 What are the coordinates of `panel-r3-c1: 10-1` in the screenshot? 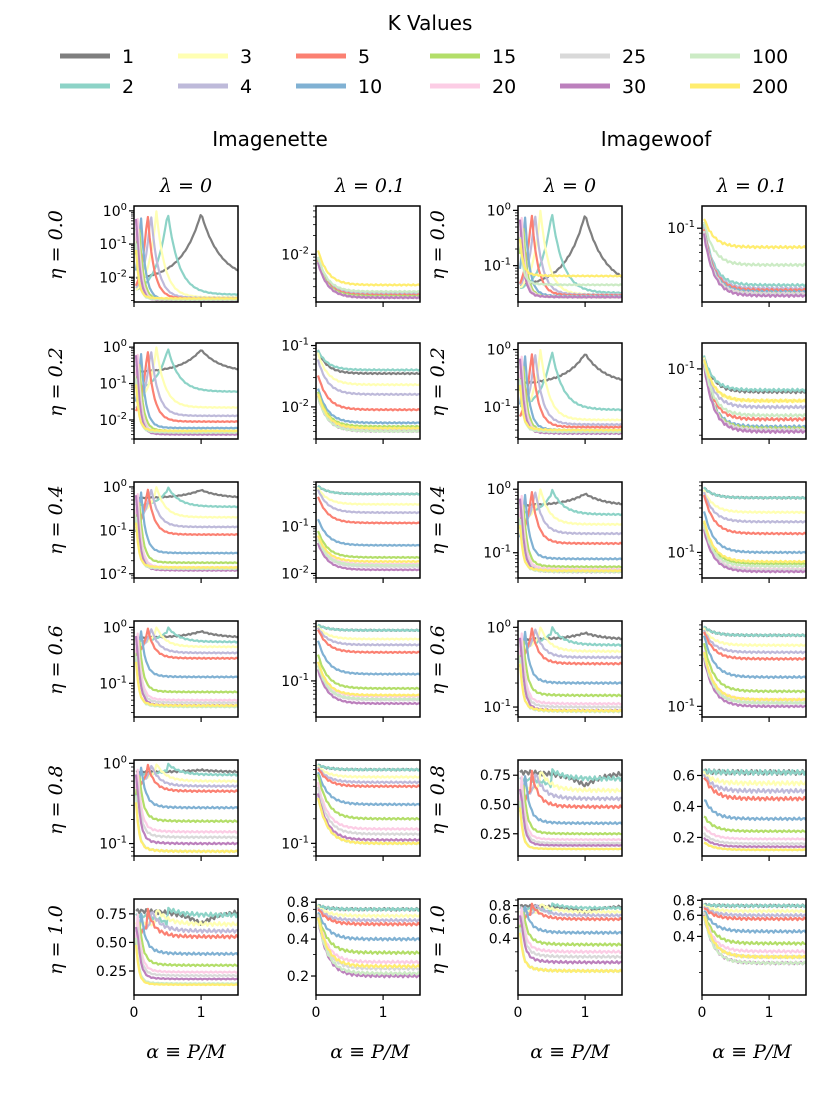 It's located at (351, 671).